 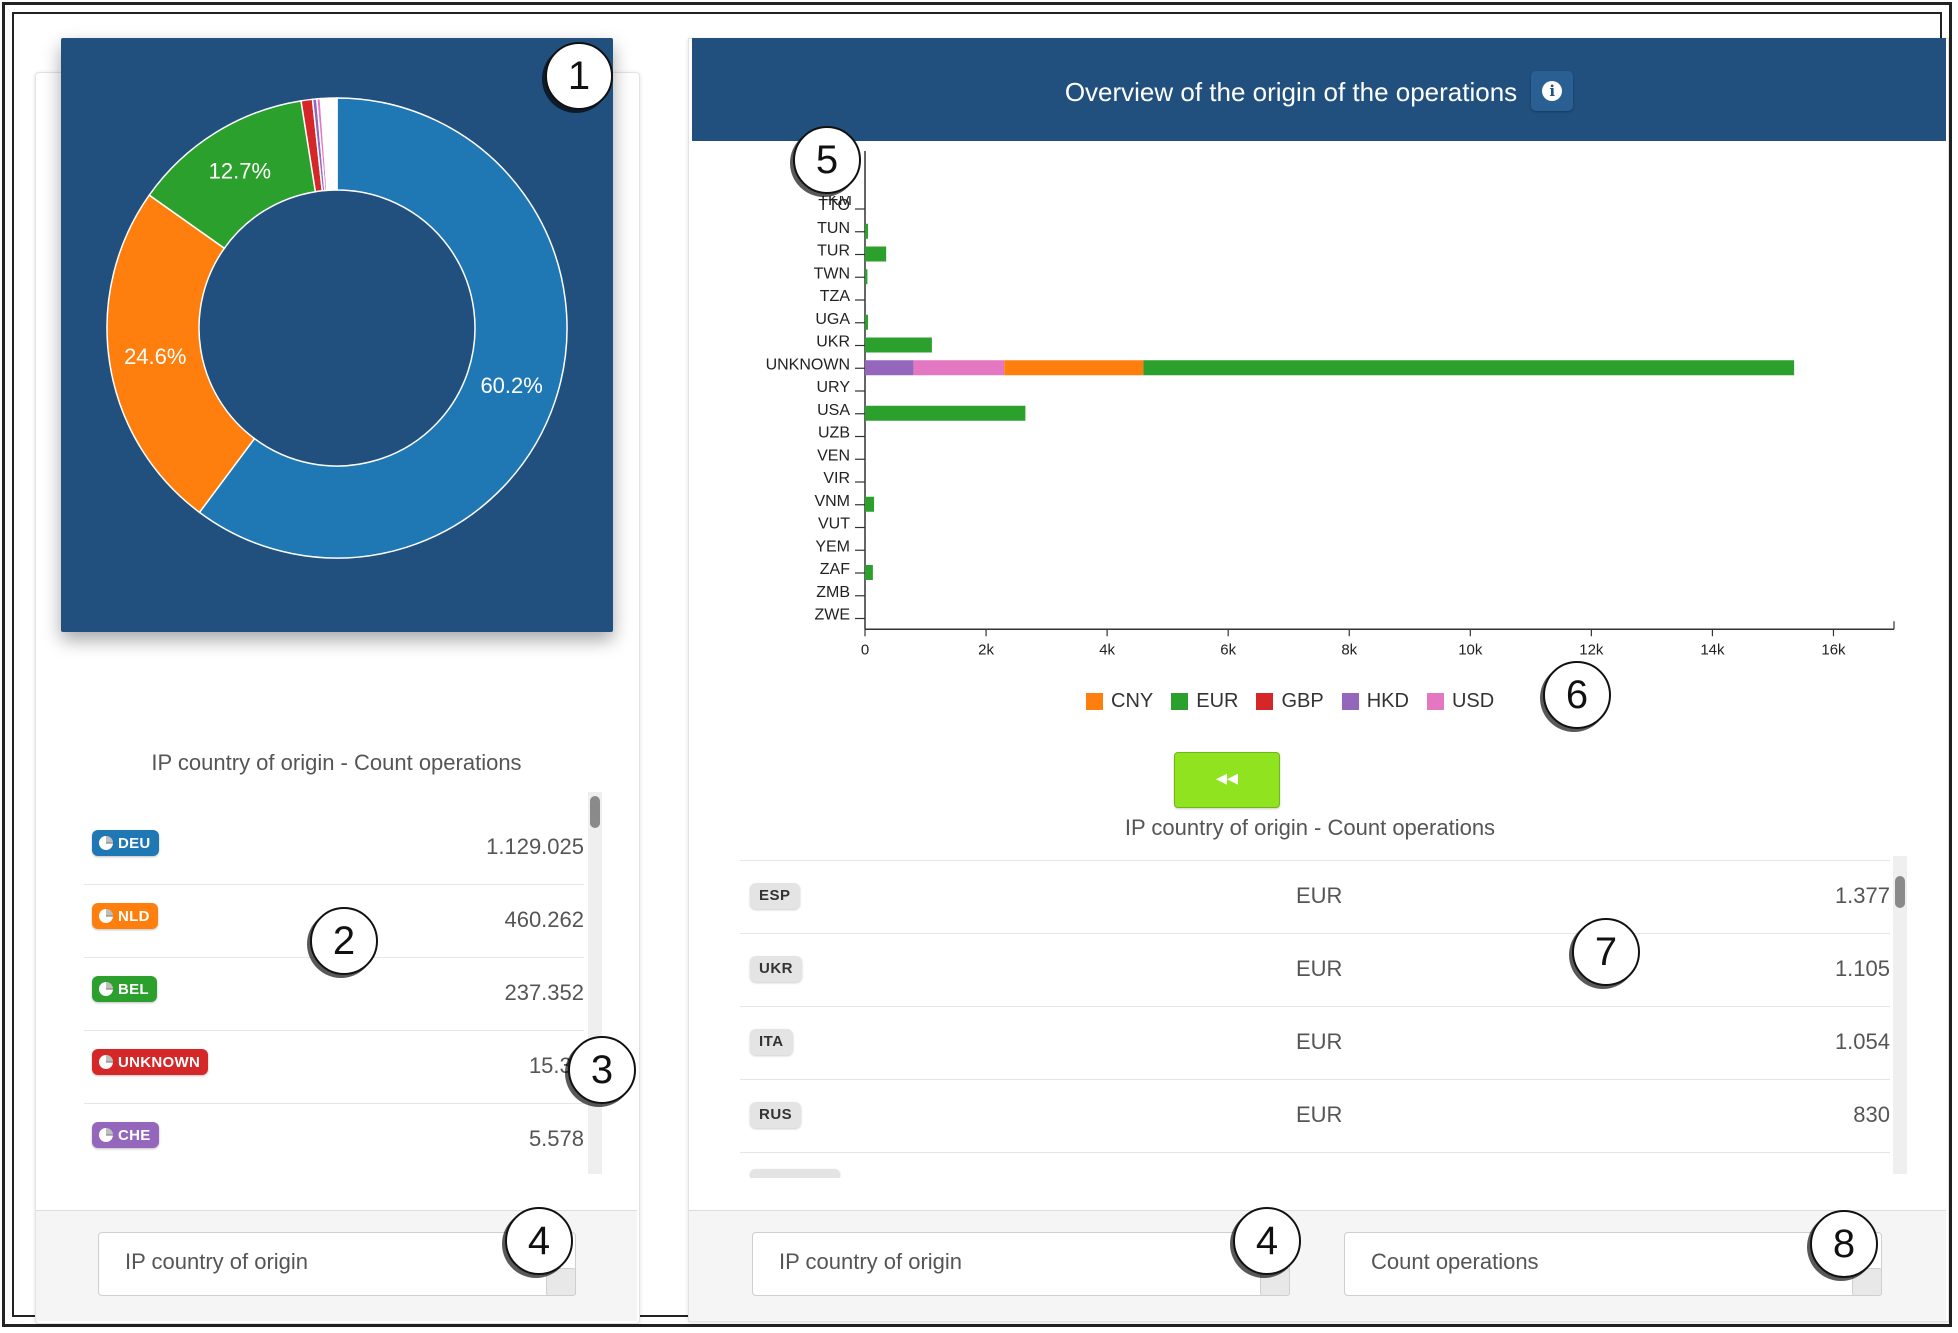 What do you see at coordinates (1862, 1041) in the screenshot?
I see `count-cell: 1.054` at bounding box center [1862, 1041].